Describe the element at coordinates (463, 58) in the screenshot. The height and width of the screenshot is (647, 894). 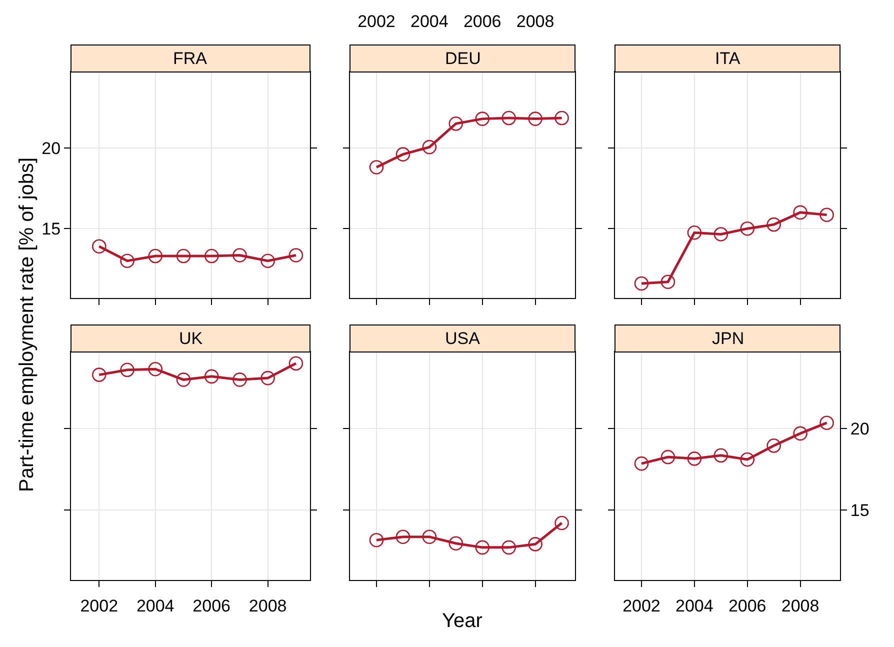
I see `chart-title: DEU` at that location.